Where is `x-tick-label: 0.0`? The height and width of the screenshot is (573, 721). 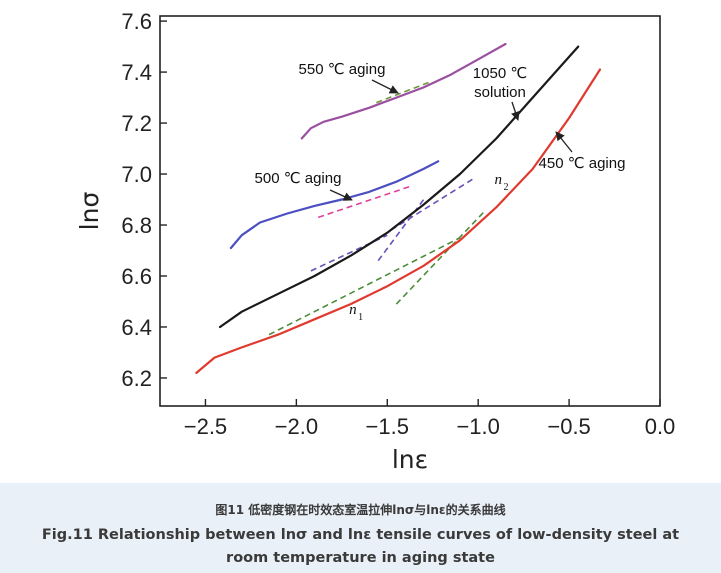
x-tick-label: 0.0 is located at coordinates (660, 426).